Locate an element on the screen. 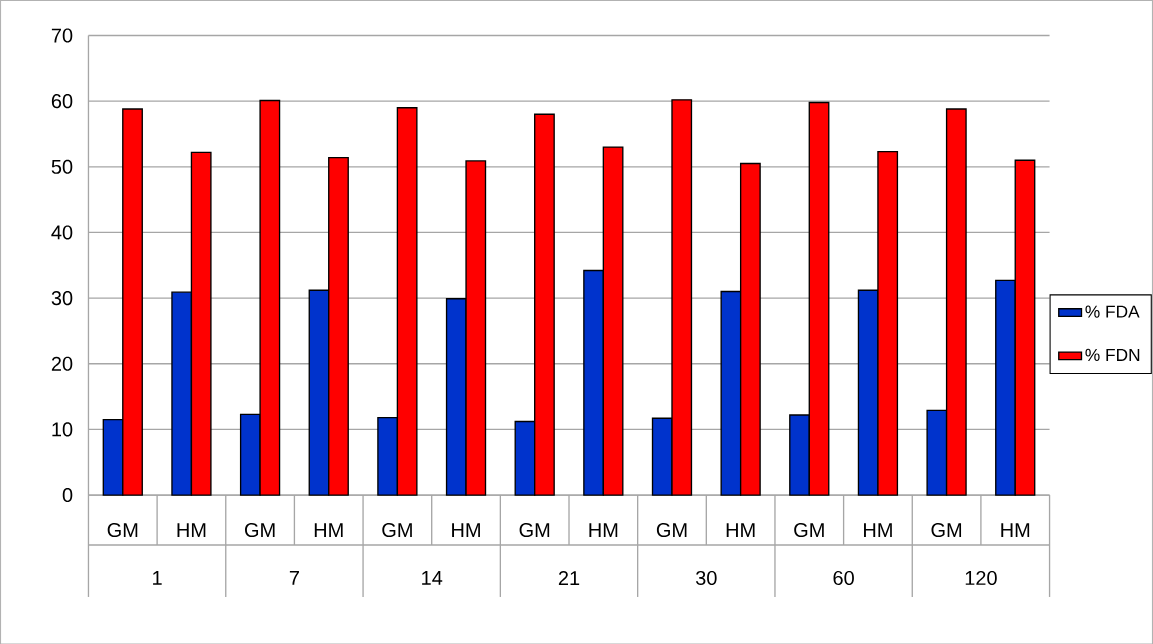  y-tick-label: 0 is located at coordinates (67, 494).